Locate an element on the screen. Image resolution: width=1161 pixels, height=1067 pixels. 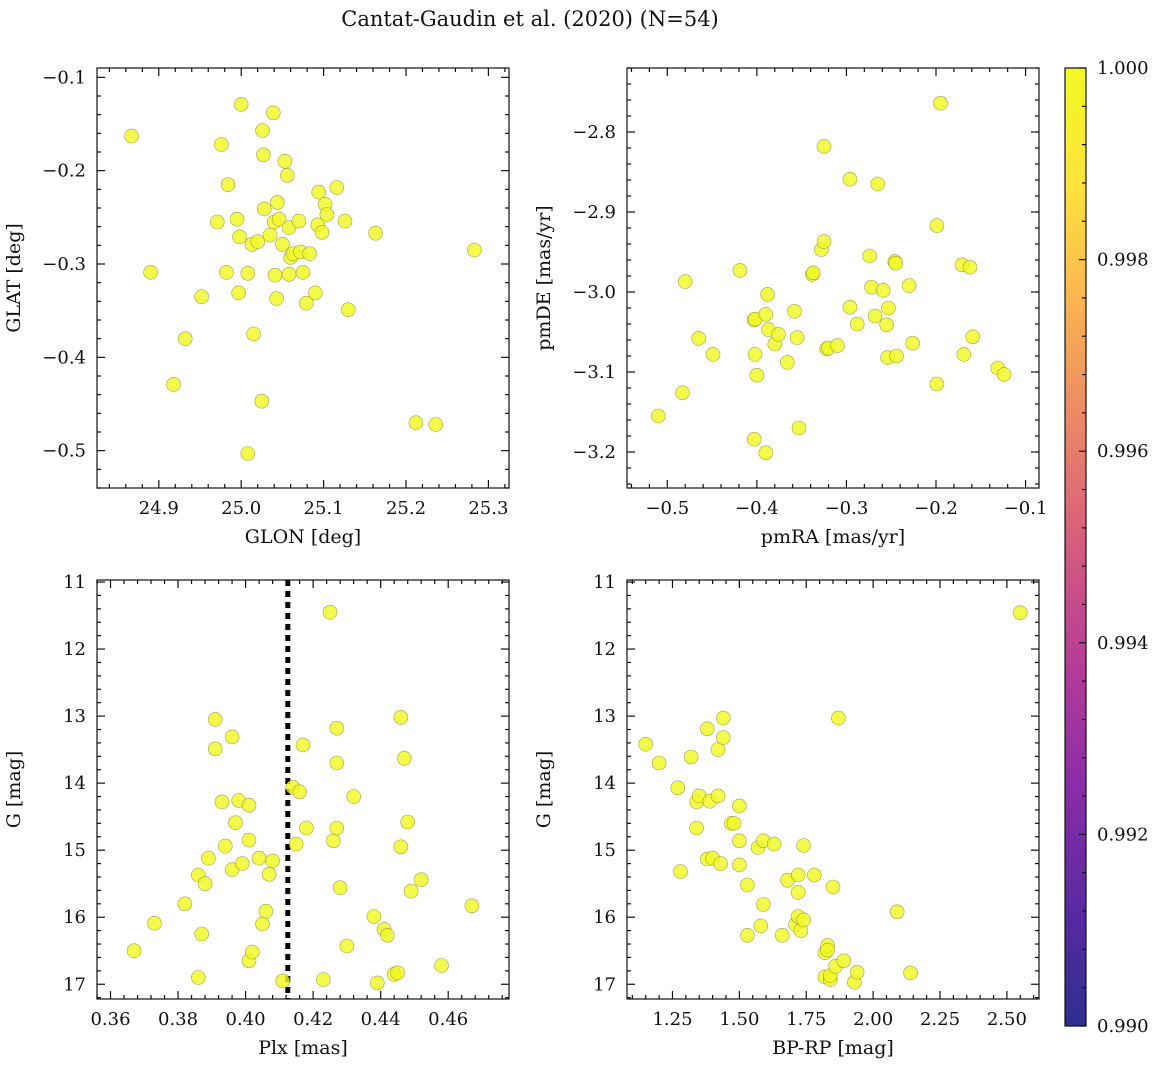
x-tick-label: 0.44 is located at coordinates (381, 1019).